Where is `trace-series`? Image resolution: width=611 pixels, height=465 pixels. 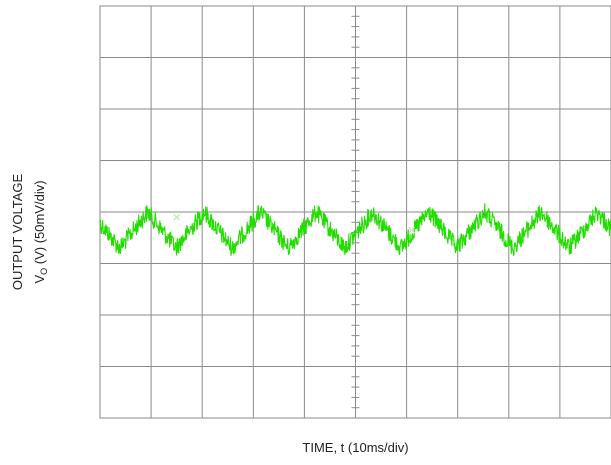
trace-series is located at coordinates (355, 229).